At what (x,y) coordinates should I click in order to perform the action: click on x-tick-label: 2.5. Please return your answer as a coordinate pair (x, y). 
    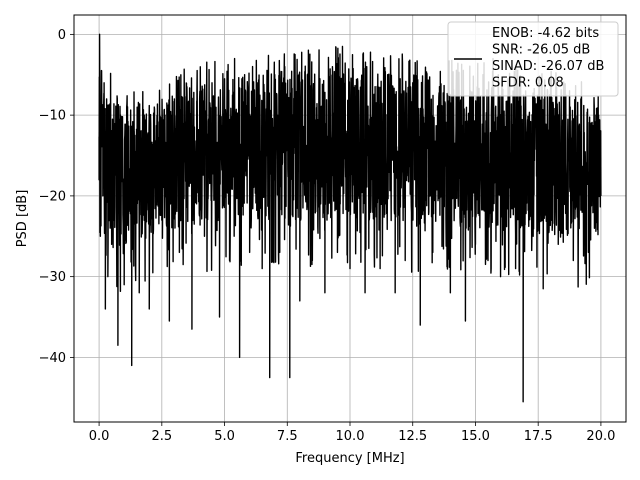
    Looking at the image, I should click on (161, 436).